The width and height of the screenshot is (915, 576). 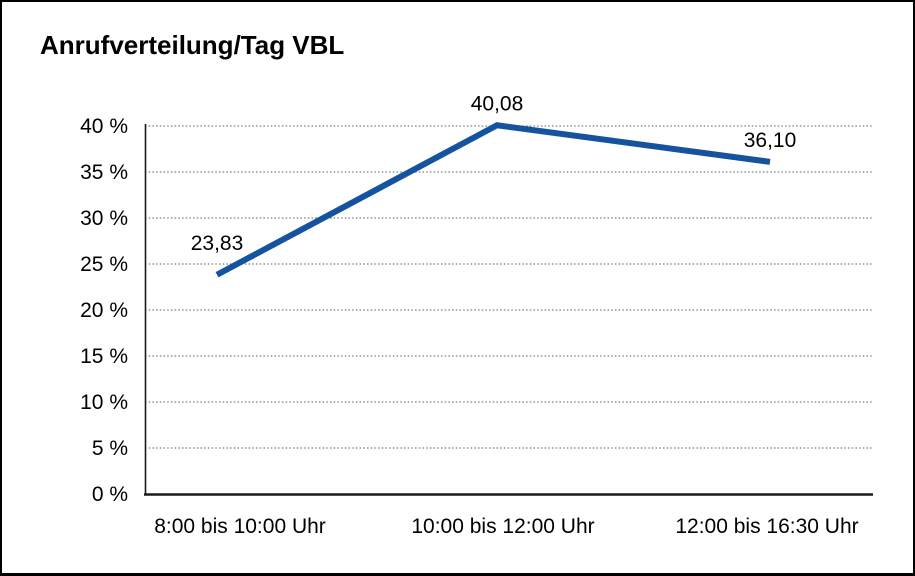 What do you see at coordinates (104, 126) in the screenshot?
I see `y-tick-label: 40 %` at bounding box center [104, 126].